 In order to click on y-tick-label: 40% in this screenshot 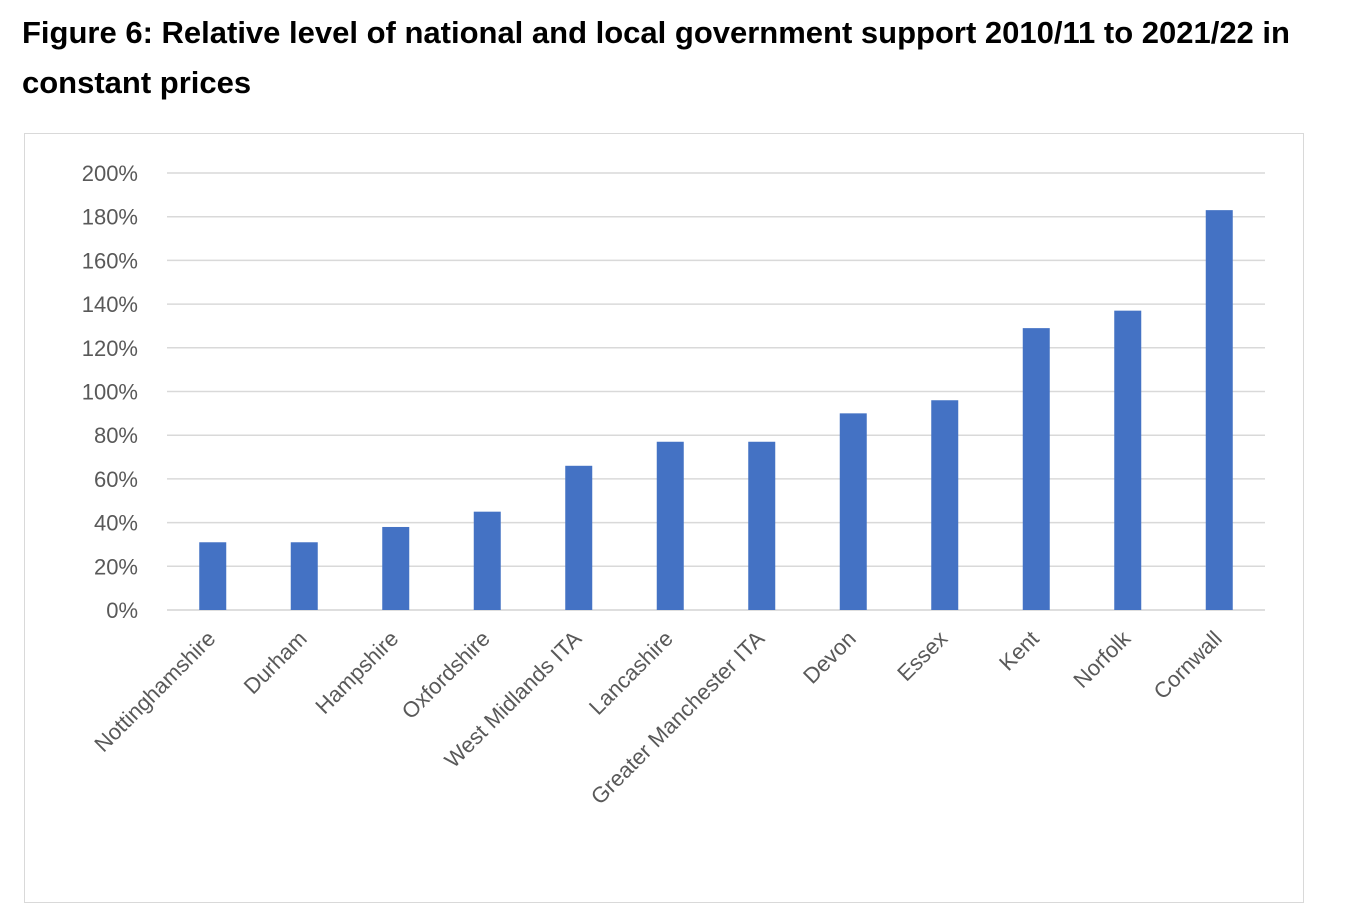, I will do `click(116, 523)`.